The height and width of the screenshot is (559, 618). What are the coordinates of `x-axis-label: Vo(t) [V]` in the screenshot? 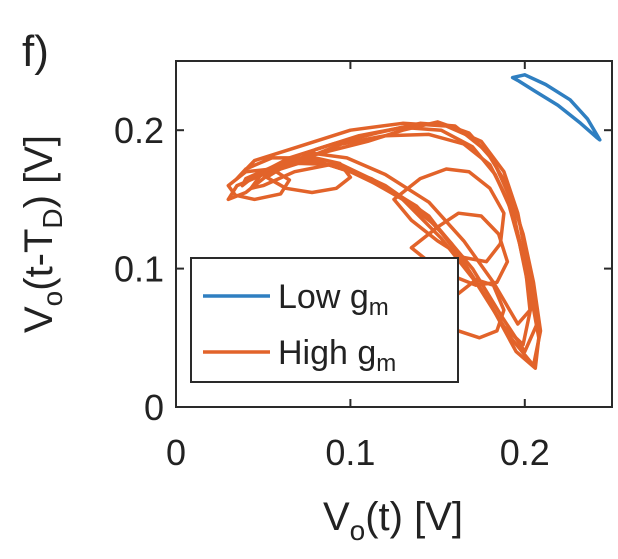 It's located at (393, 520).